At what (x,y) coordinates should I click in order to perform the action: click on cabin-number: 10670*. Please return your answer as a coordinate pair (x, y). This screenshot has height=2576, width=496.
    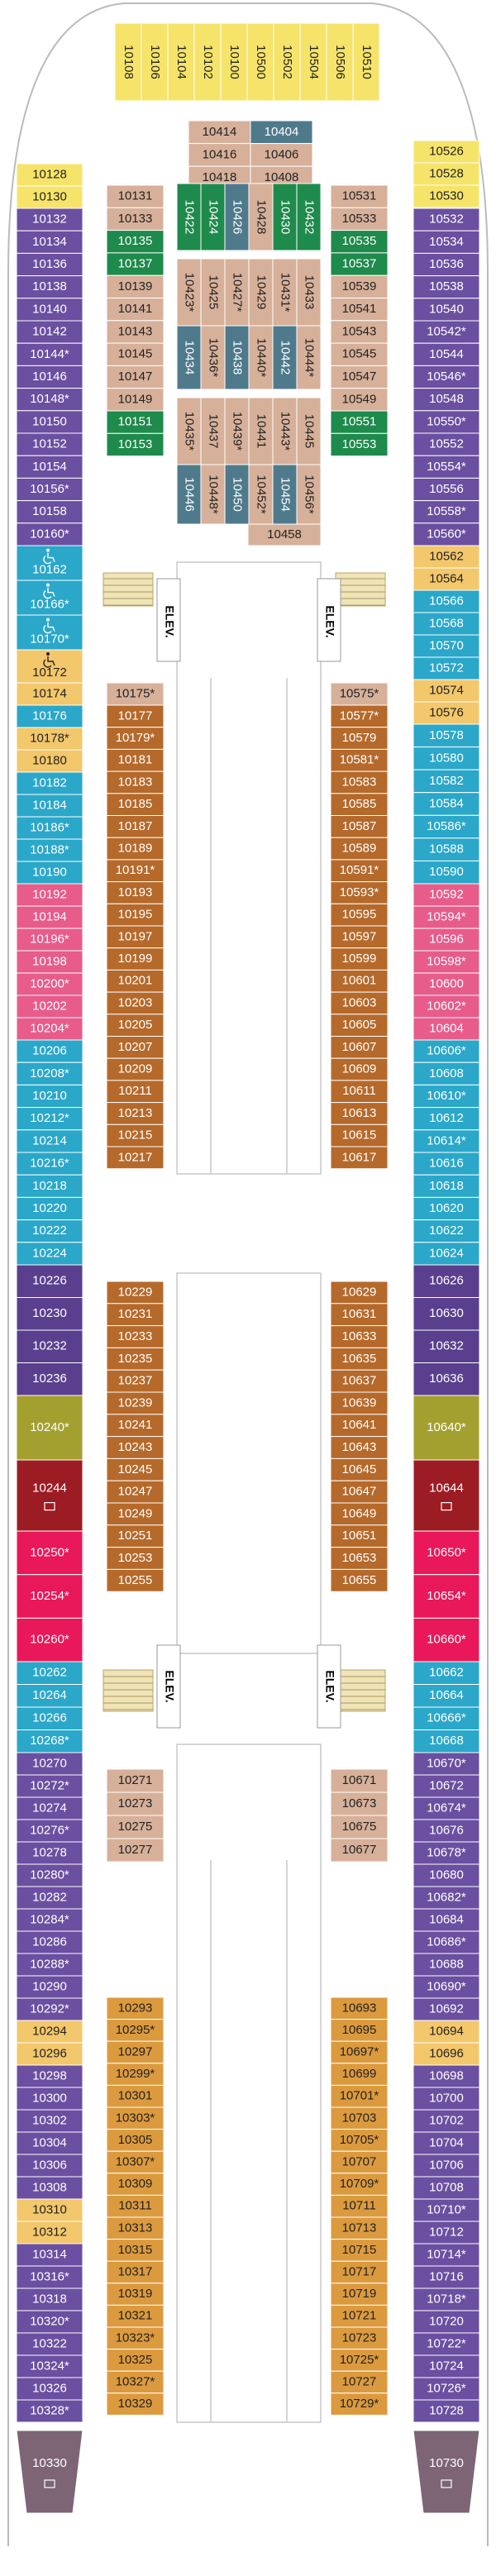
    Looking at the image, I should click on (446, 1763).